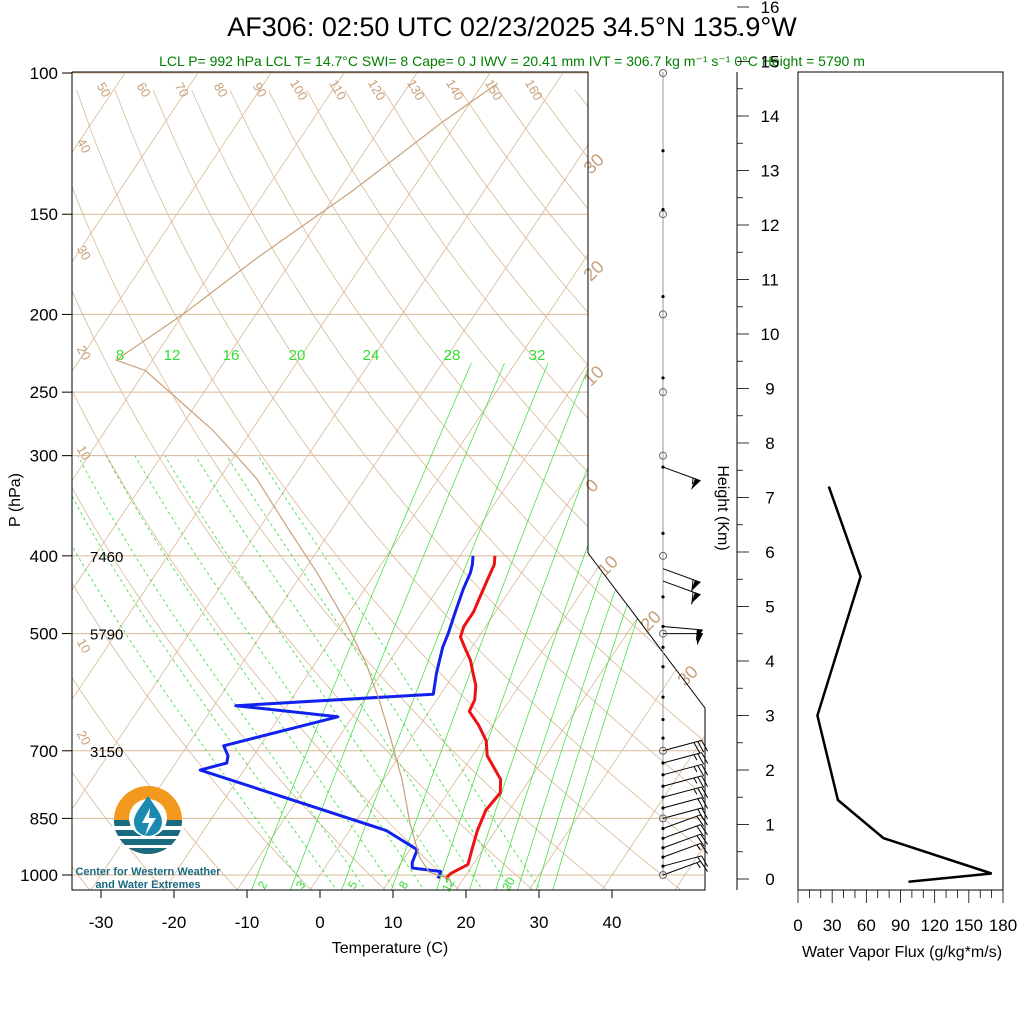  I want to click on geopotential-height-label: 5790, so click(106, 635).